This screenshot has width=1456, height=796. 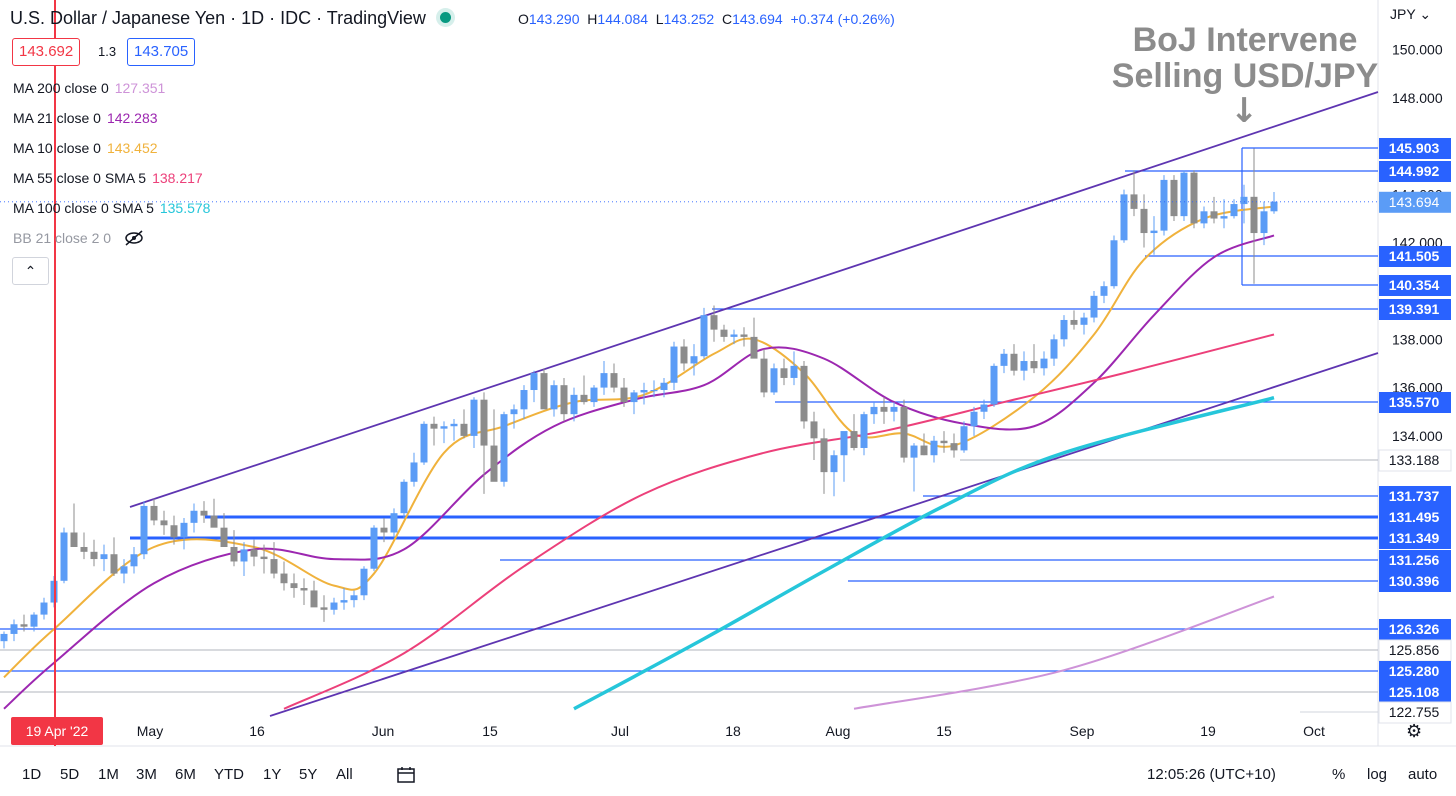 I want to click on range-ytd-button: YTD, so click(x=229, y=774).